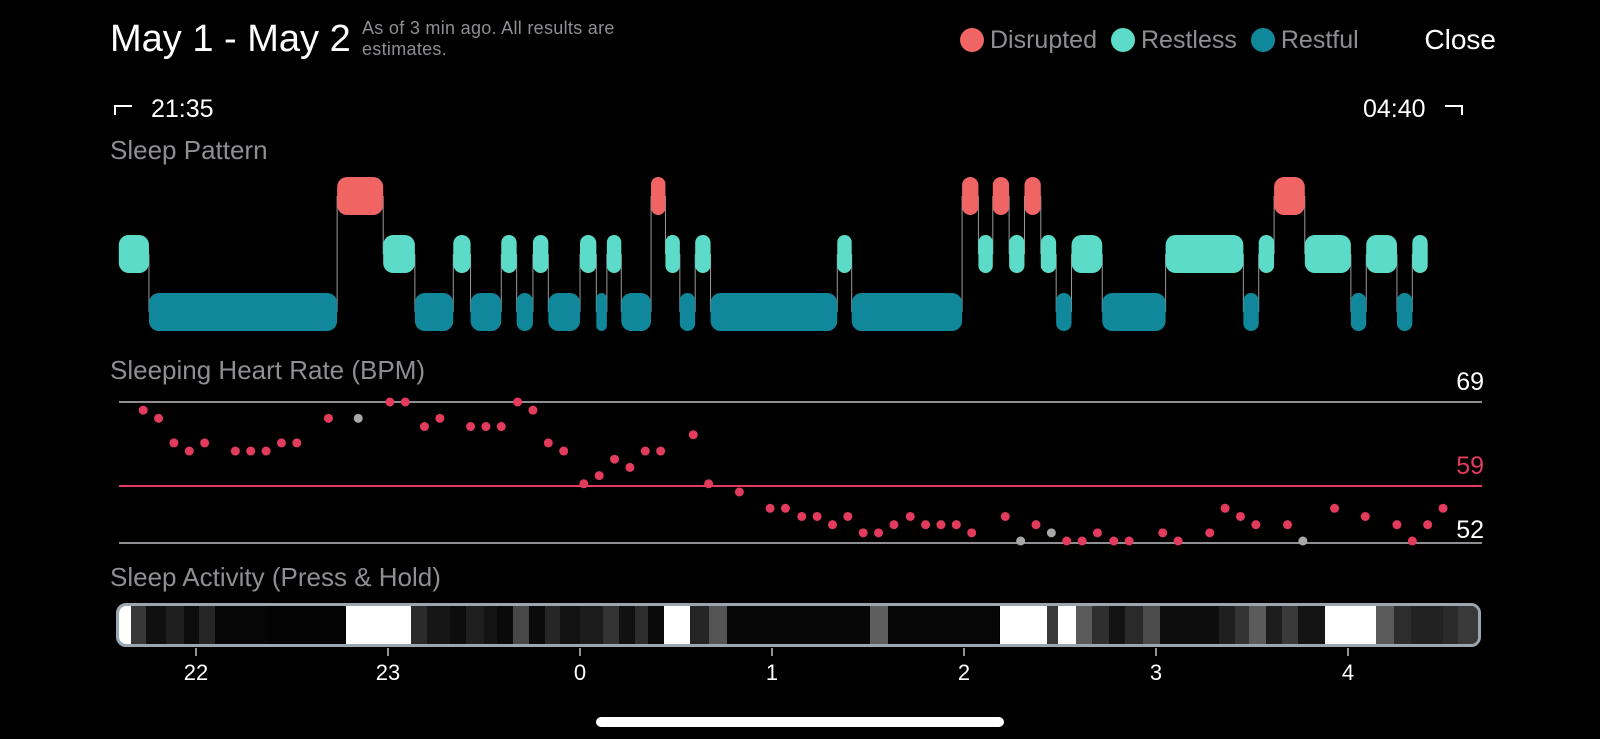 The height and width of the screenshot is (739, 1600). What do you see at coordinates (1028, 40) in the screenshot?
I see `legend-item-disrupted: Disrupted` at bounding box center [1028, 40].